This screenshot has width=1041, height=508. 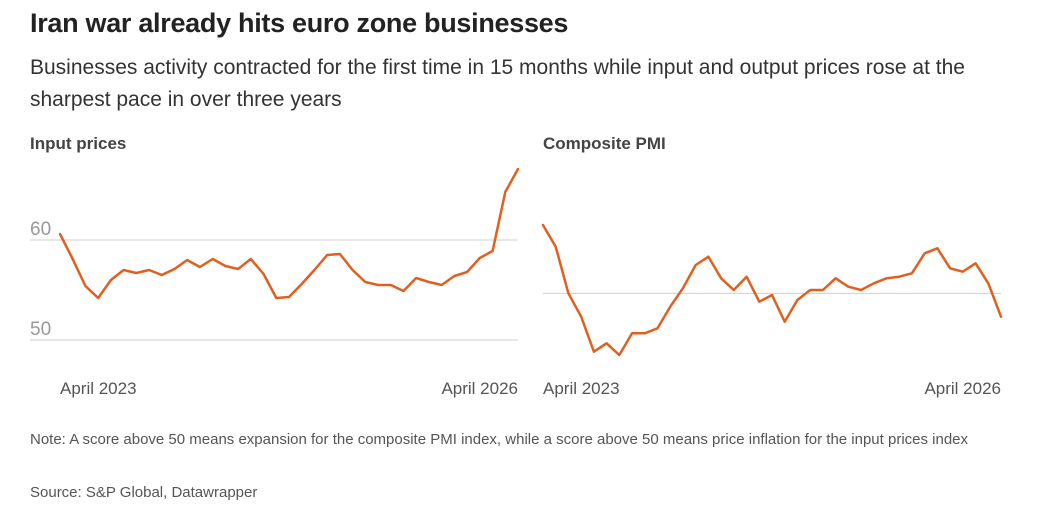 What do you see at coordinates (772, 290) in the screenshot?
I see `composite-pmi-series-line` at bounding box center [772, 290].